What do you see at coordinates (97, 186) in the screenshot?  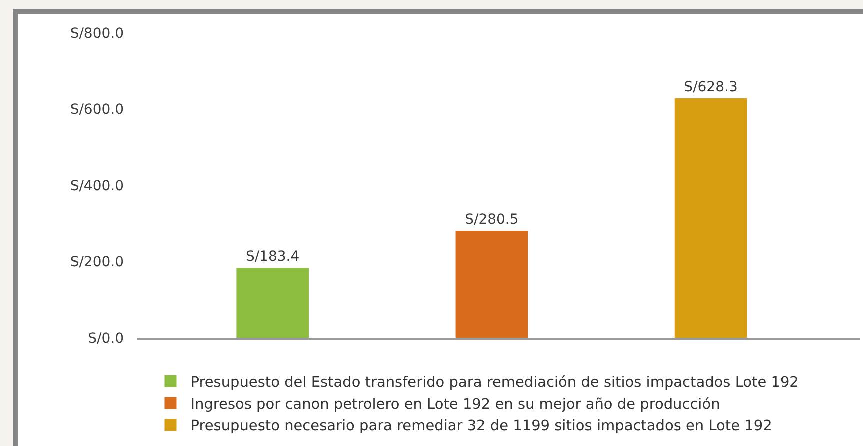 I see `y-tick-label: S/400.0` at bounding box center [97, 186].